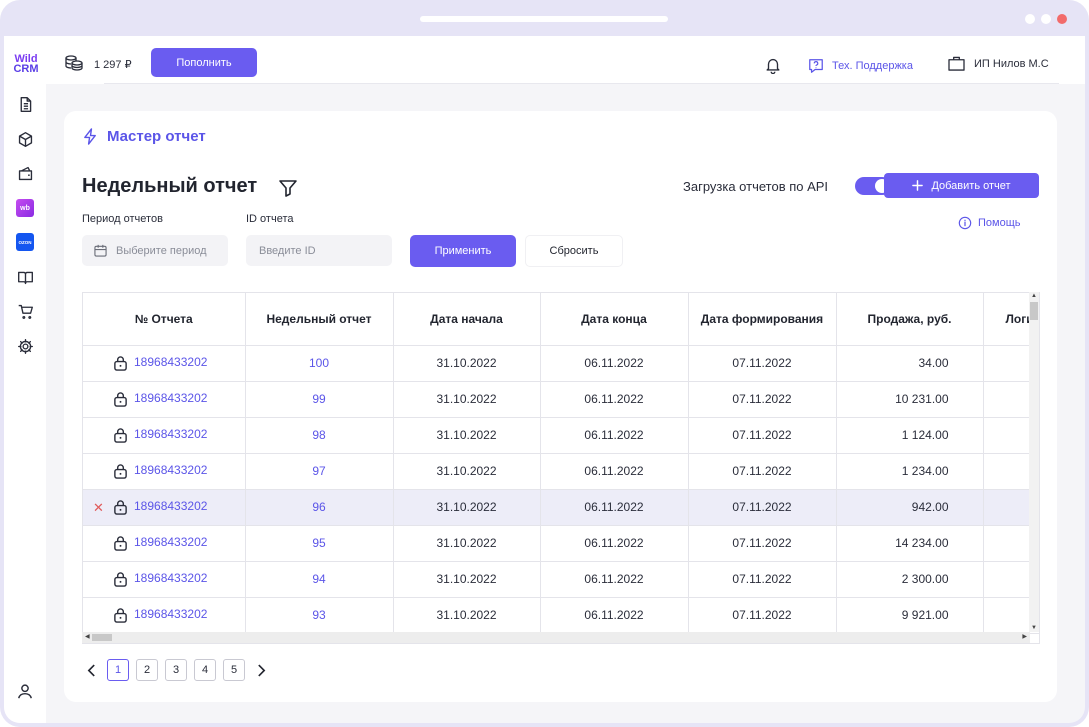 Image resolution: width=1089 pixels, height=727 pixels. What do you see at coordinates (205, 670) in the screenshot?
I see `page-button: 4` at bounding box center [205, 670].